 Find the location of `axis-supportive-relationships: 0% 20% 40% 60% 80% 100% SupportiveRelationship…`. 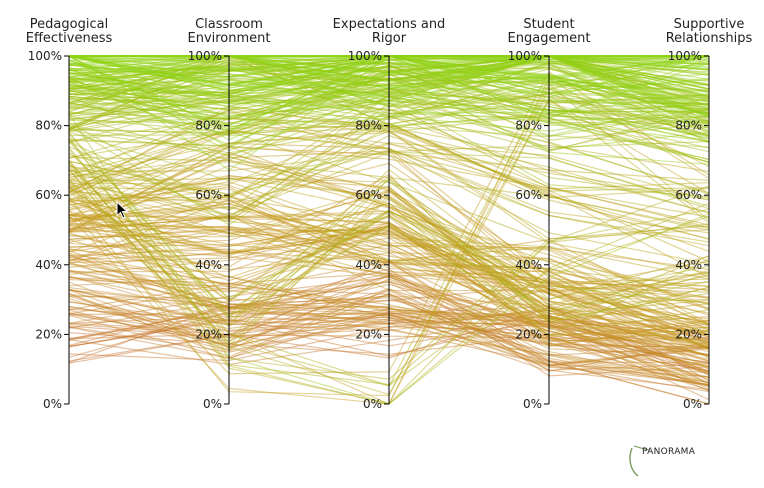

axis-supportive-relationships: 0% 20% 40% 60% 80% 100% SupportiveRelationship… is located at coordinates (709, 214).